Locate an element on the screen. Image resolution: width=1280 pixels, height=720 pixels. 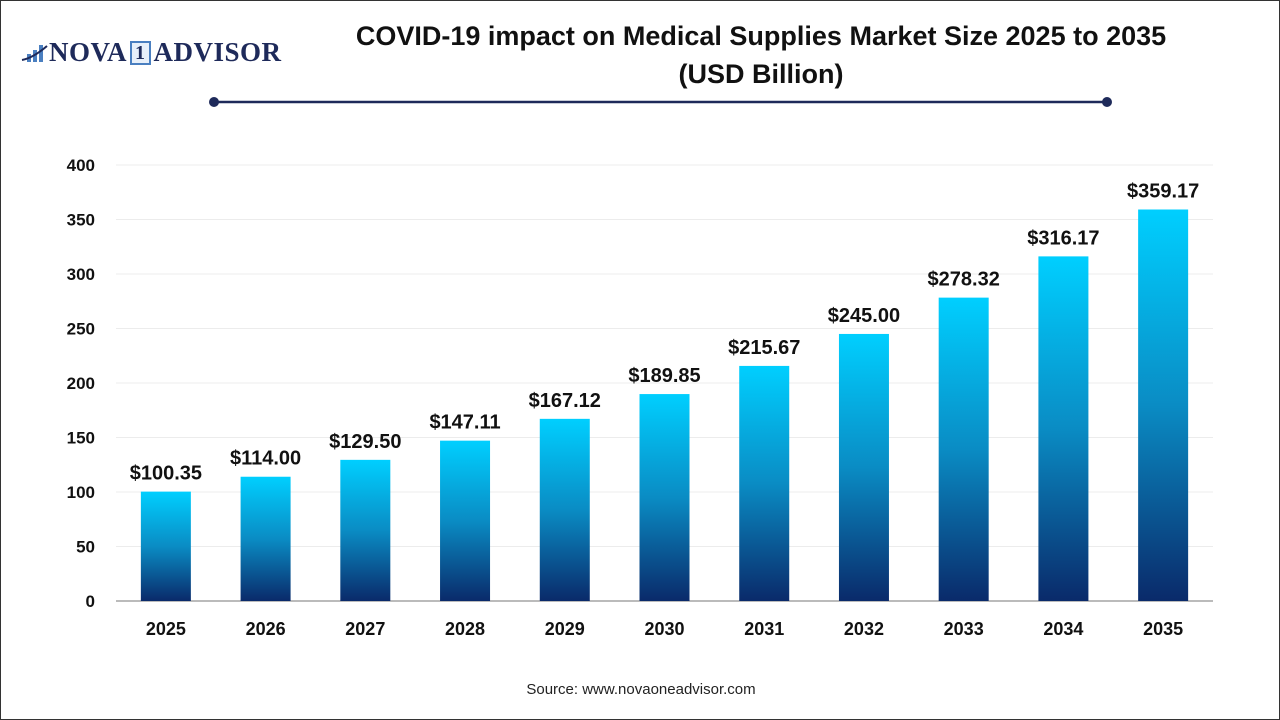
logo-text-one: 1 is located at coordinates (140, 52).